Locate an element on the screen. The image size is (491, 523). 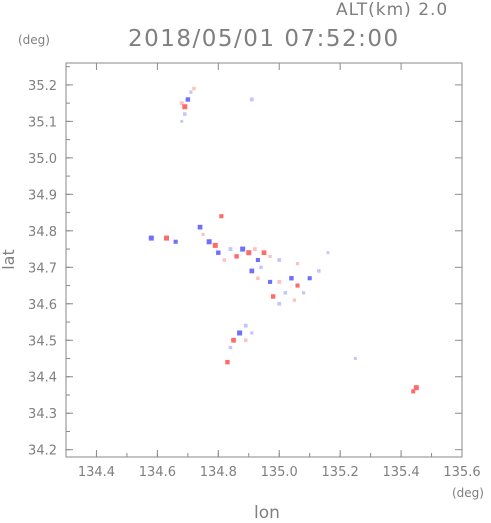
x-tick-label: 135.2 is located at coordinates (340, 472).